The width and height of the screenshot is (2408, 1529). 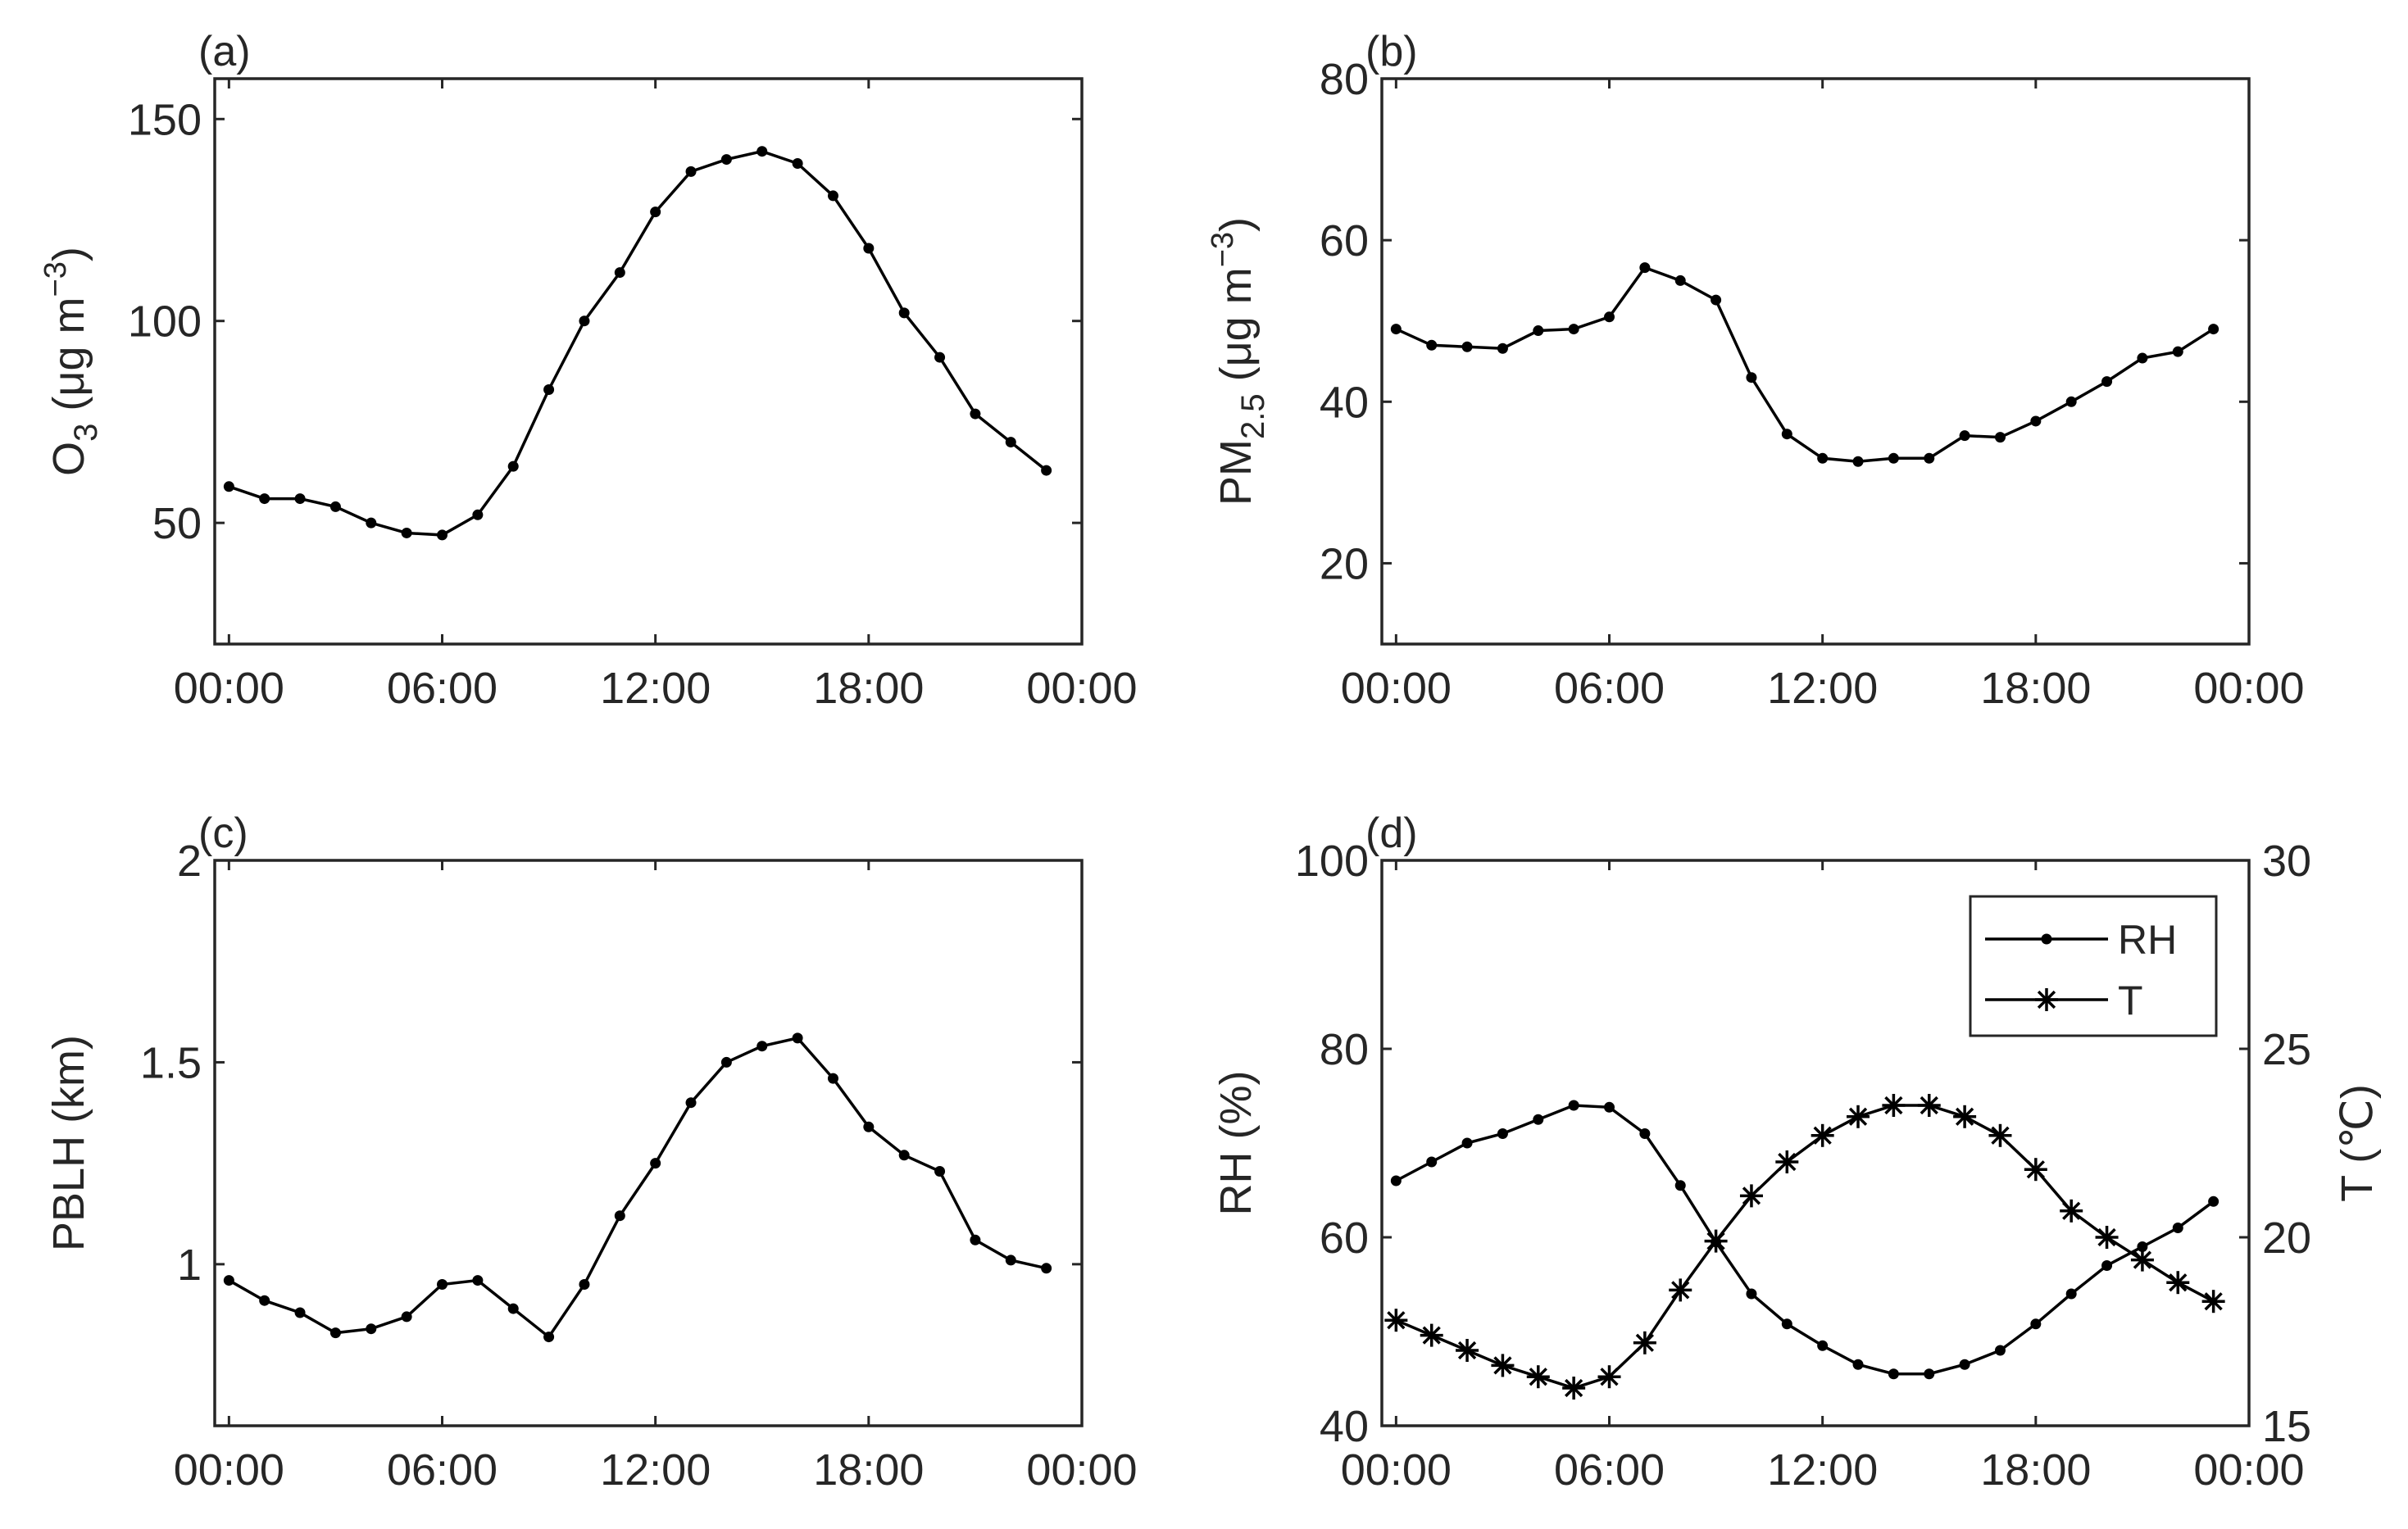 I want to click on y-right-axis-label: T (℃), so click(x=2357, y=1143).